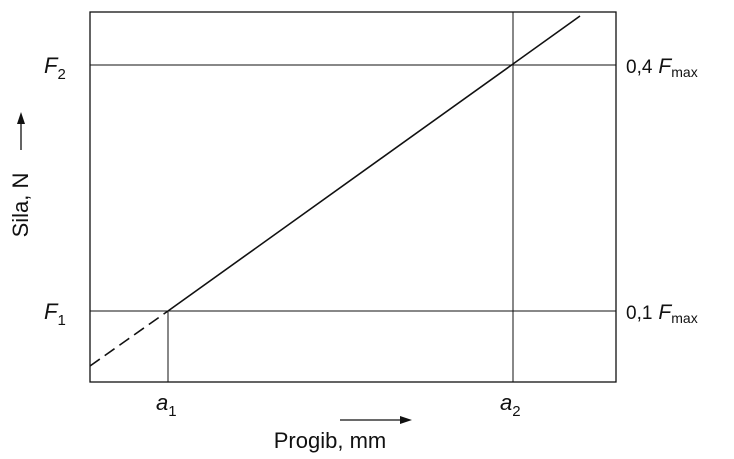 Image resolution: width=734 pixels, height=459 pixels. What do you see at coordinates (166, 405) in the screenshot?
I see `a1-label: a1` at bounding box center [166, 405].